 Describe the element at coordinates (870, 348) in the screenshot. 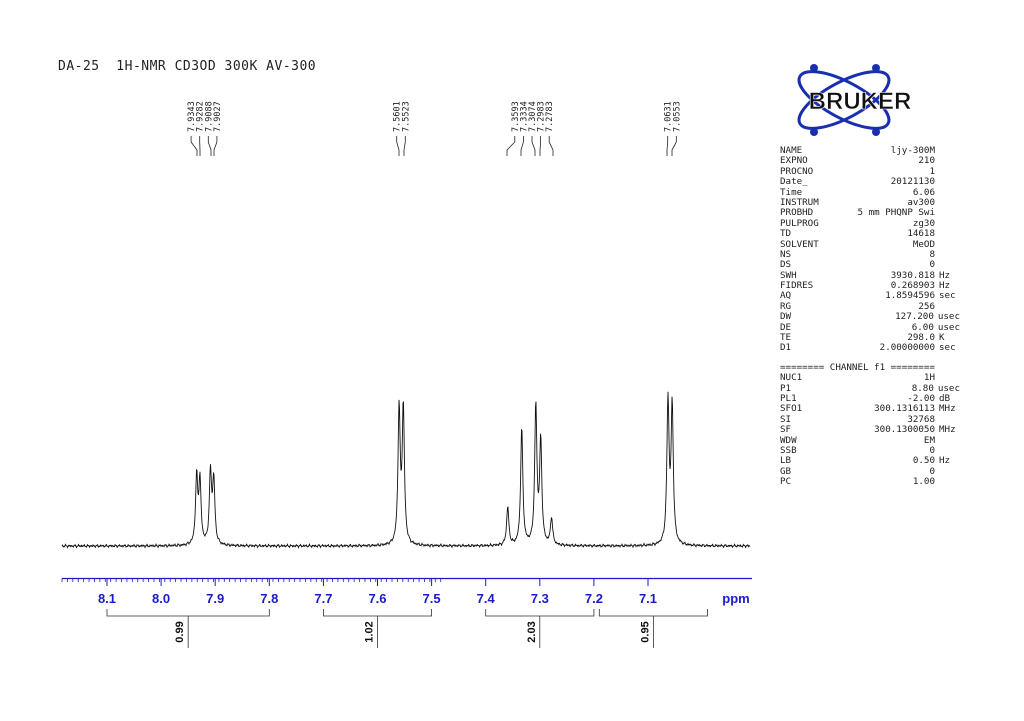

I see `param-row: D1 2.00000000 sec` at that location.